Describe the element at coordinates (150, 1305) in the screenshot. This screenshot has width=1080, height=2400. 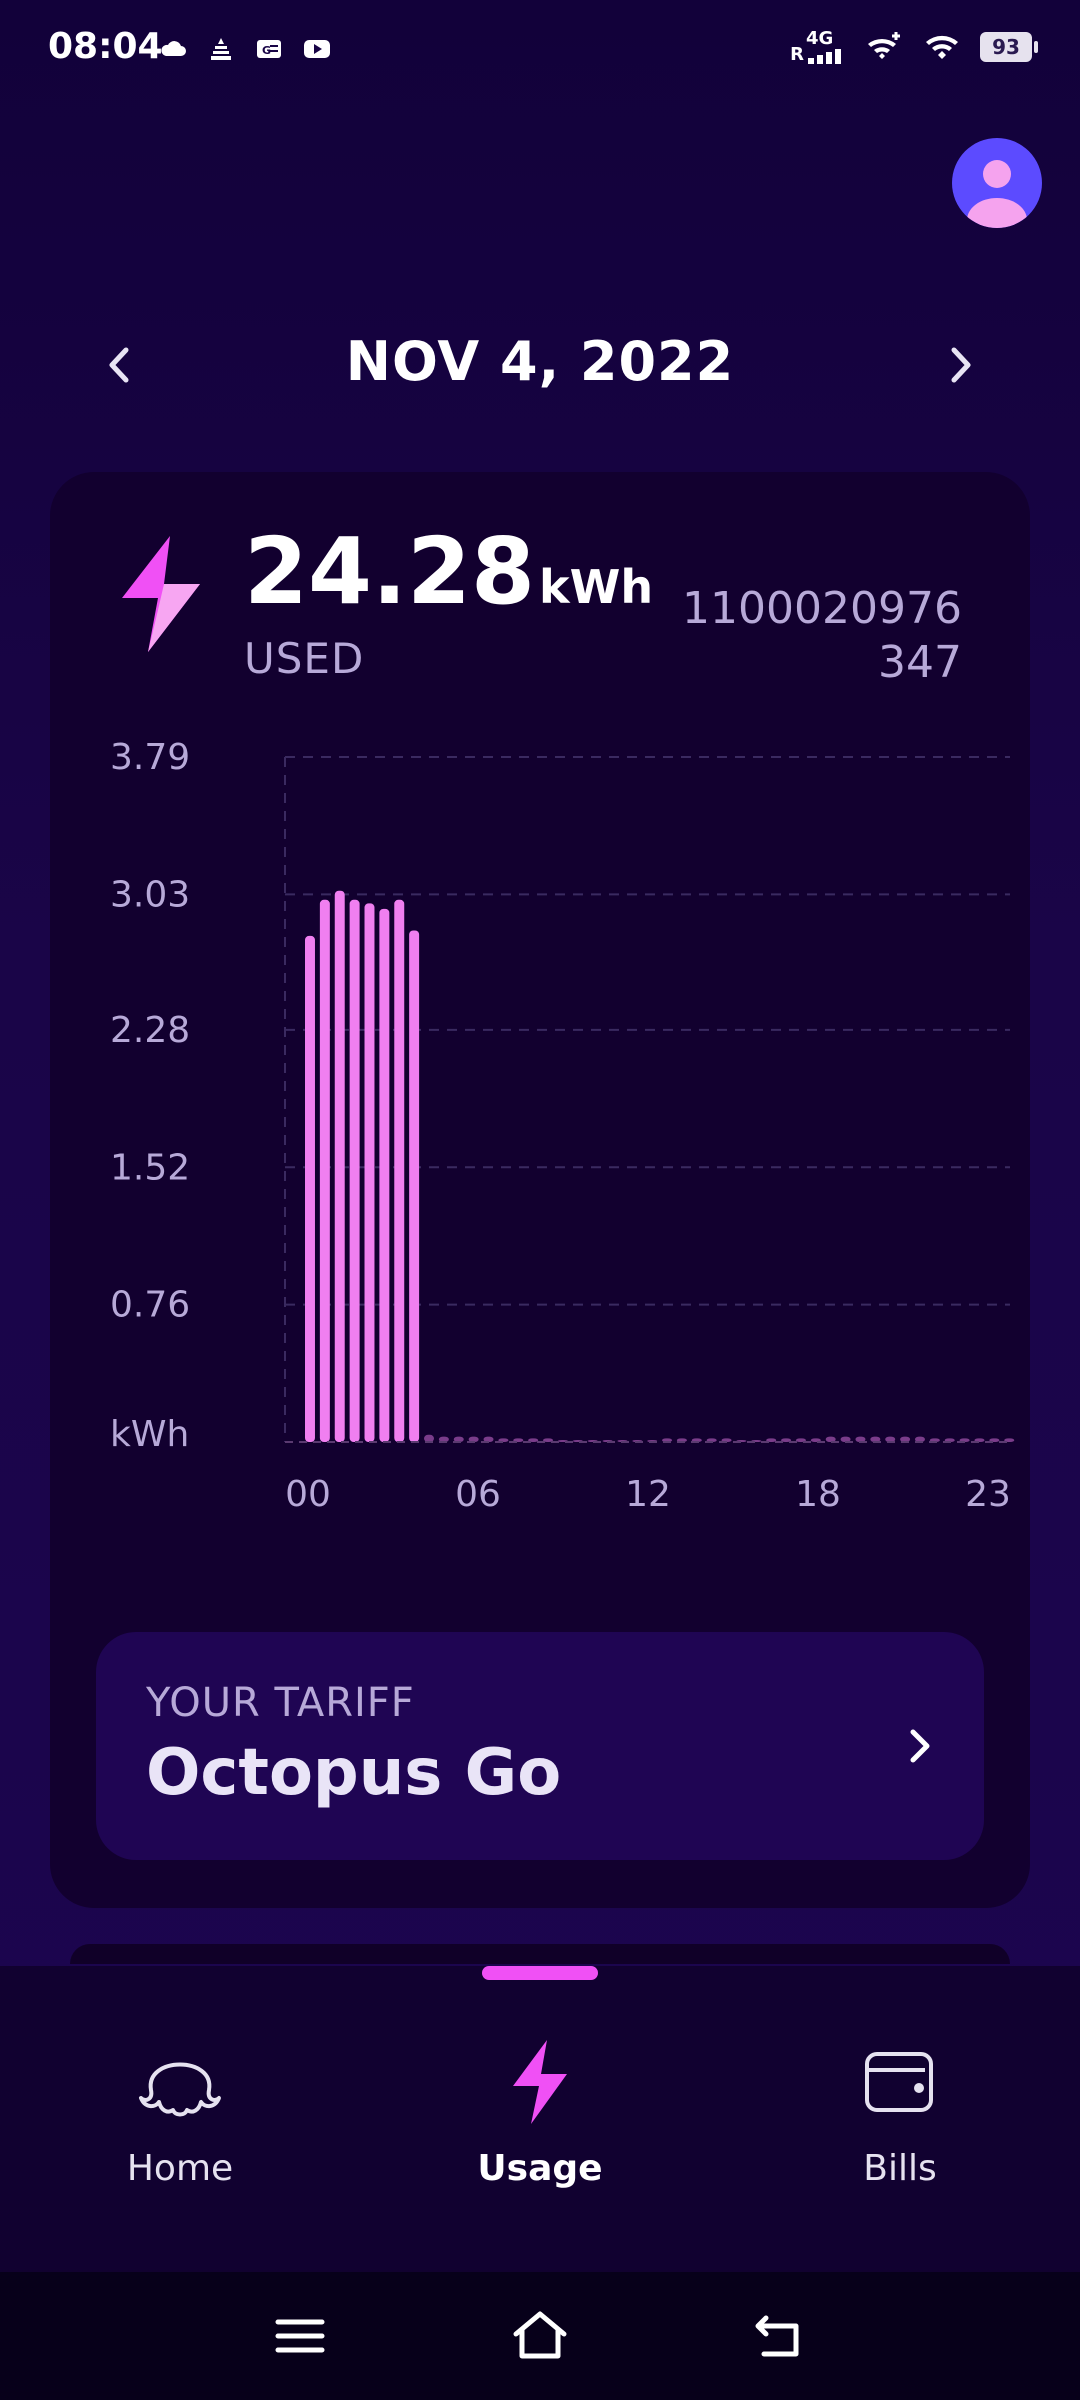
I see `chart-y-tick-label: 0.76` at that location.